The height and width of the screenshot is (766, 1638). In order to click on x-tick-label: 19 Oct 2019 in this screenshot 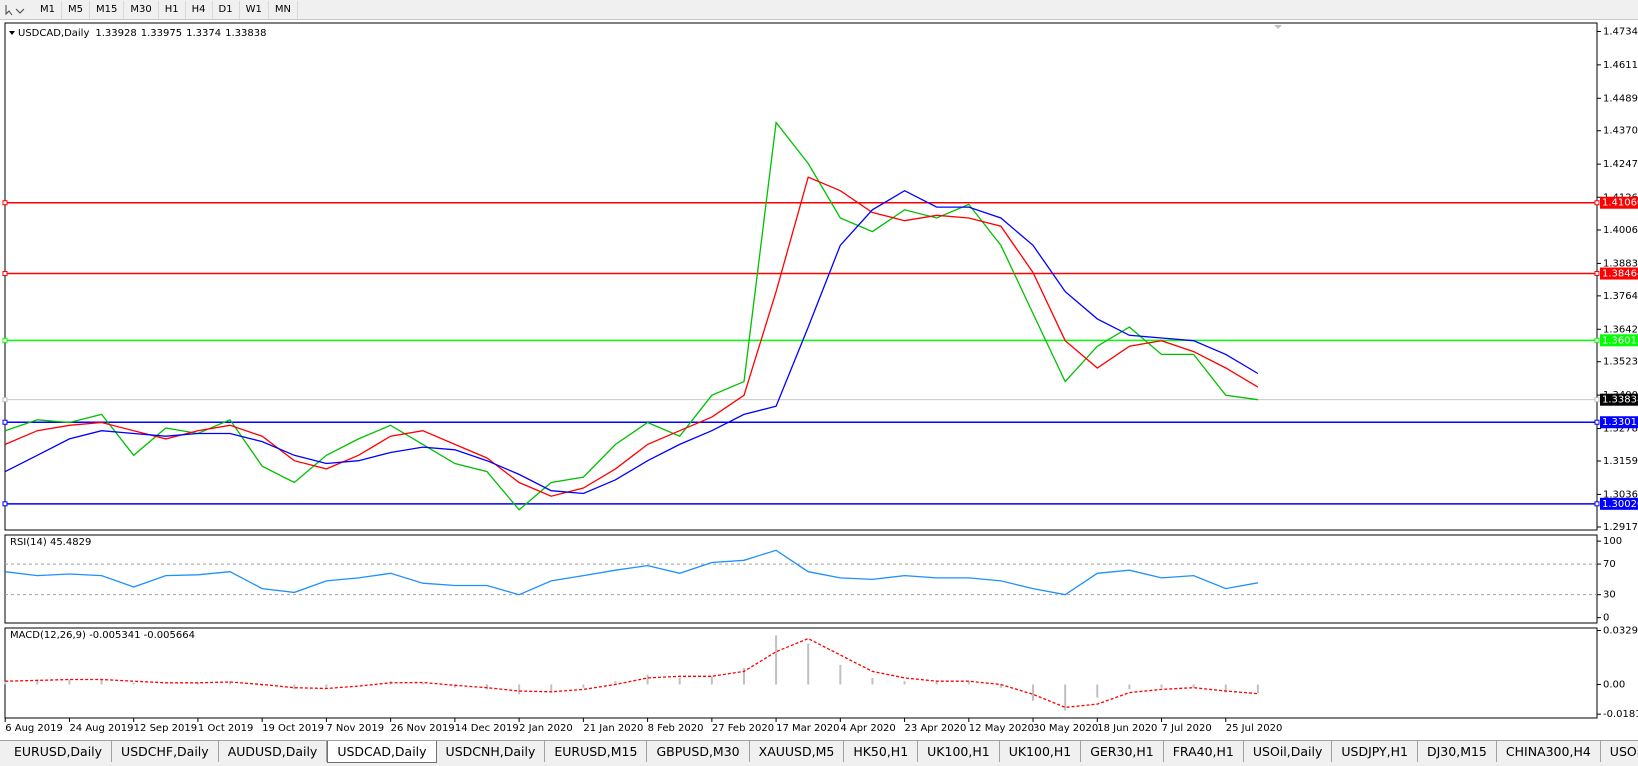, I will do `click(293, 728)`.